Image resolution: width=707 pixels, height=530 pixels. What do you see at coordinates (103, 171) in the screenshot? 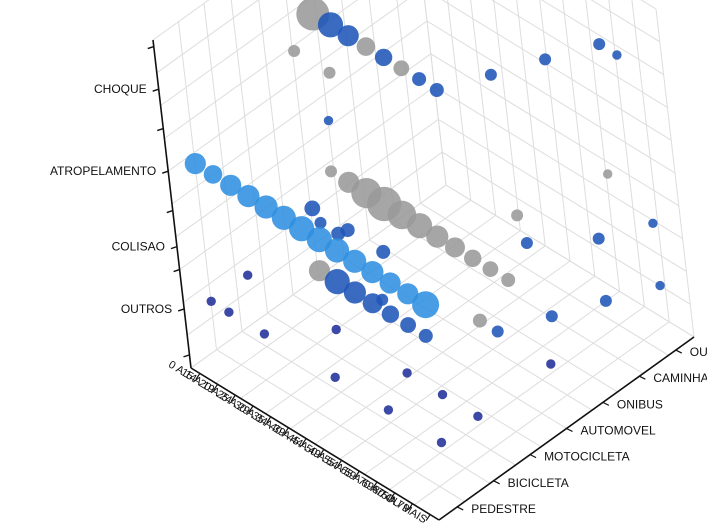
I see `z-tick-label: ATROPELAMENTO` at bounding box center [103, 171].